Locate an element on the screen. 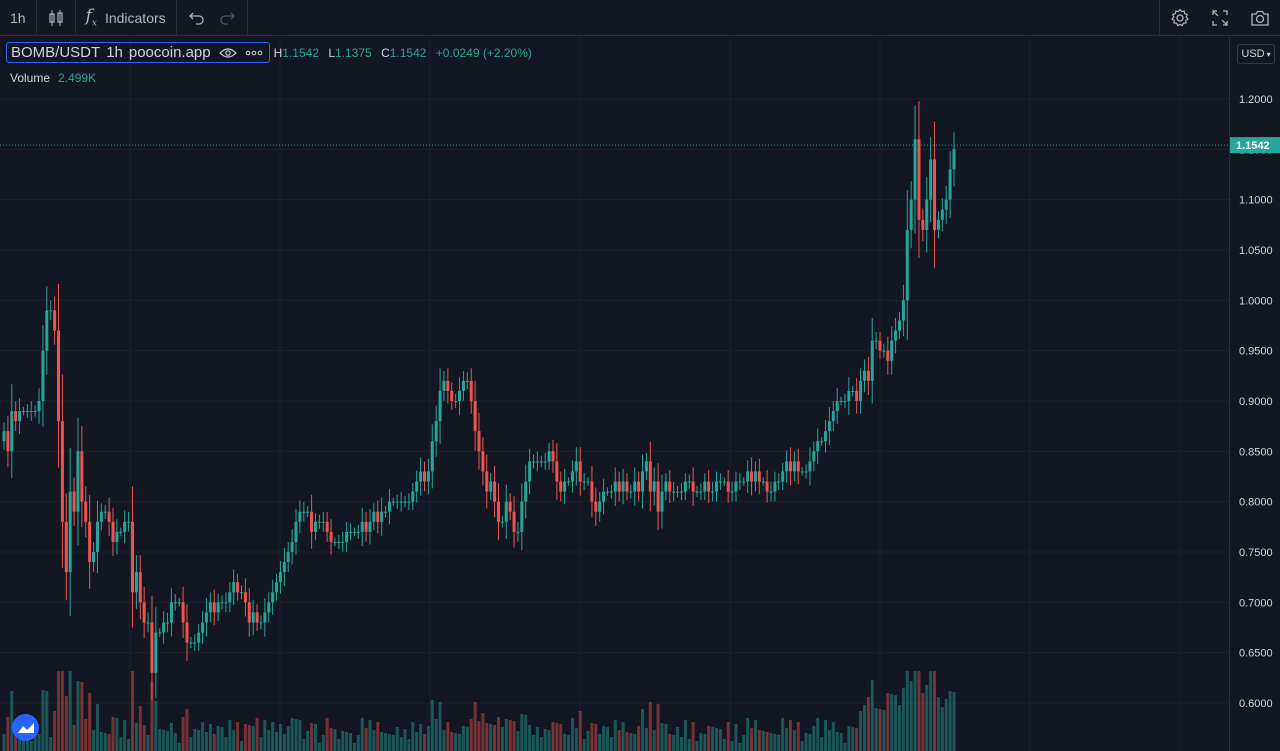 Image resolution: width=1280 pixels, height=751 pixels. more-icon is located at coordinates (254, 53).